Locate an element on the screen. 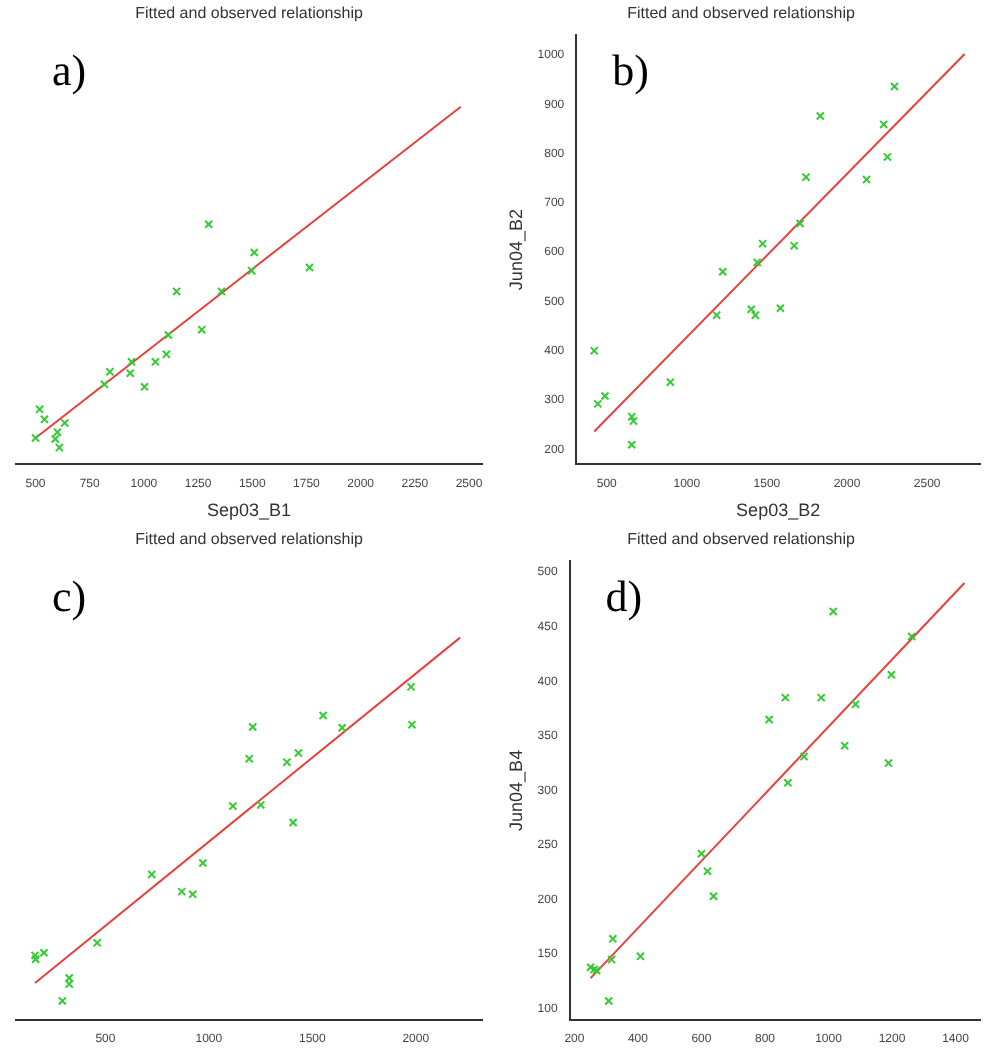  text: c) is located at coordinates (69, 595).